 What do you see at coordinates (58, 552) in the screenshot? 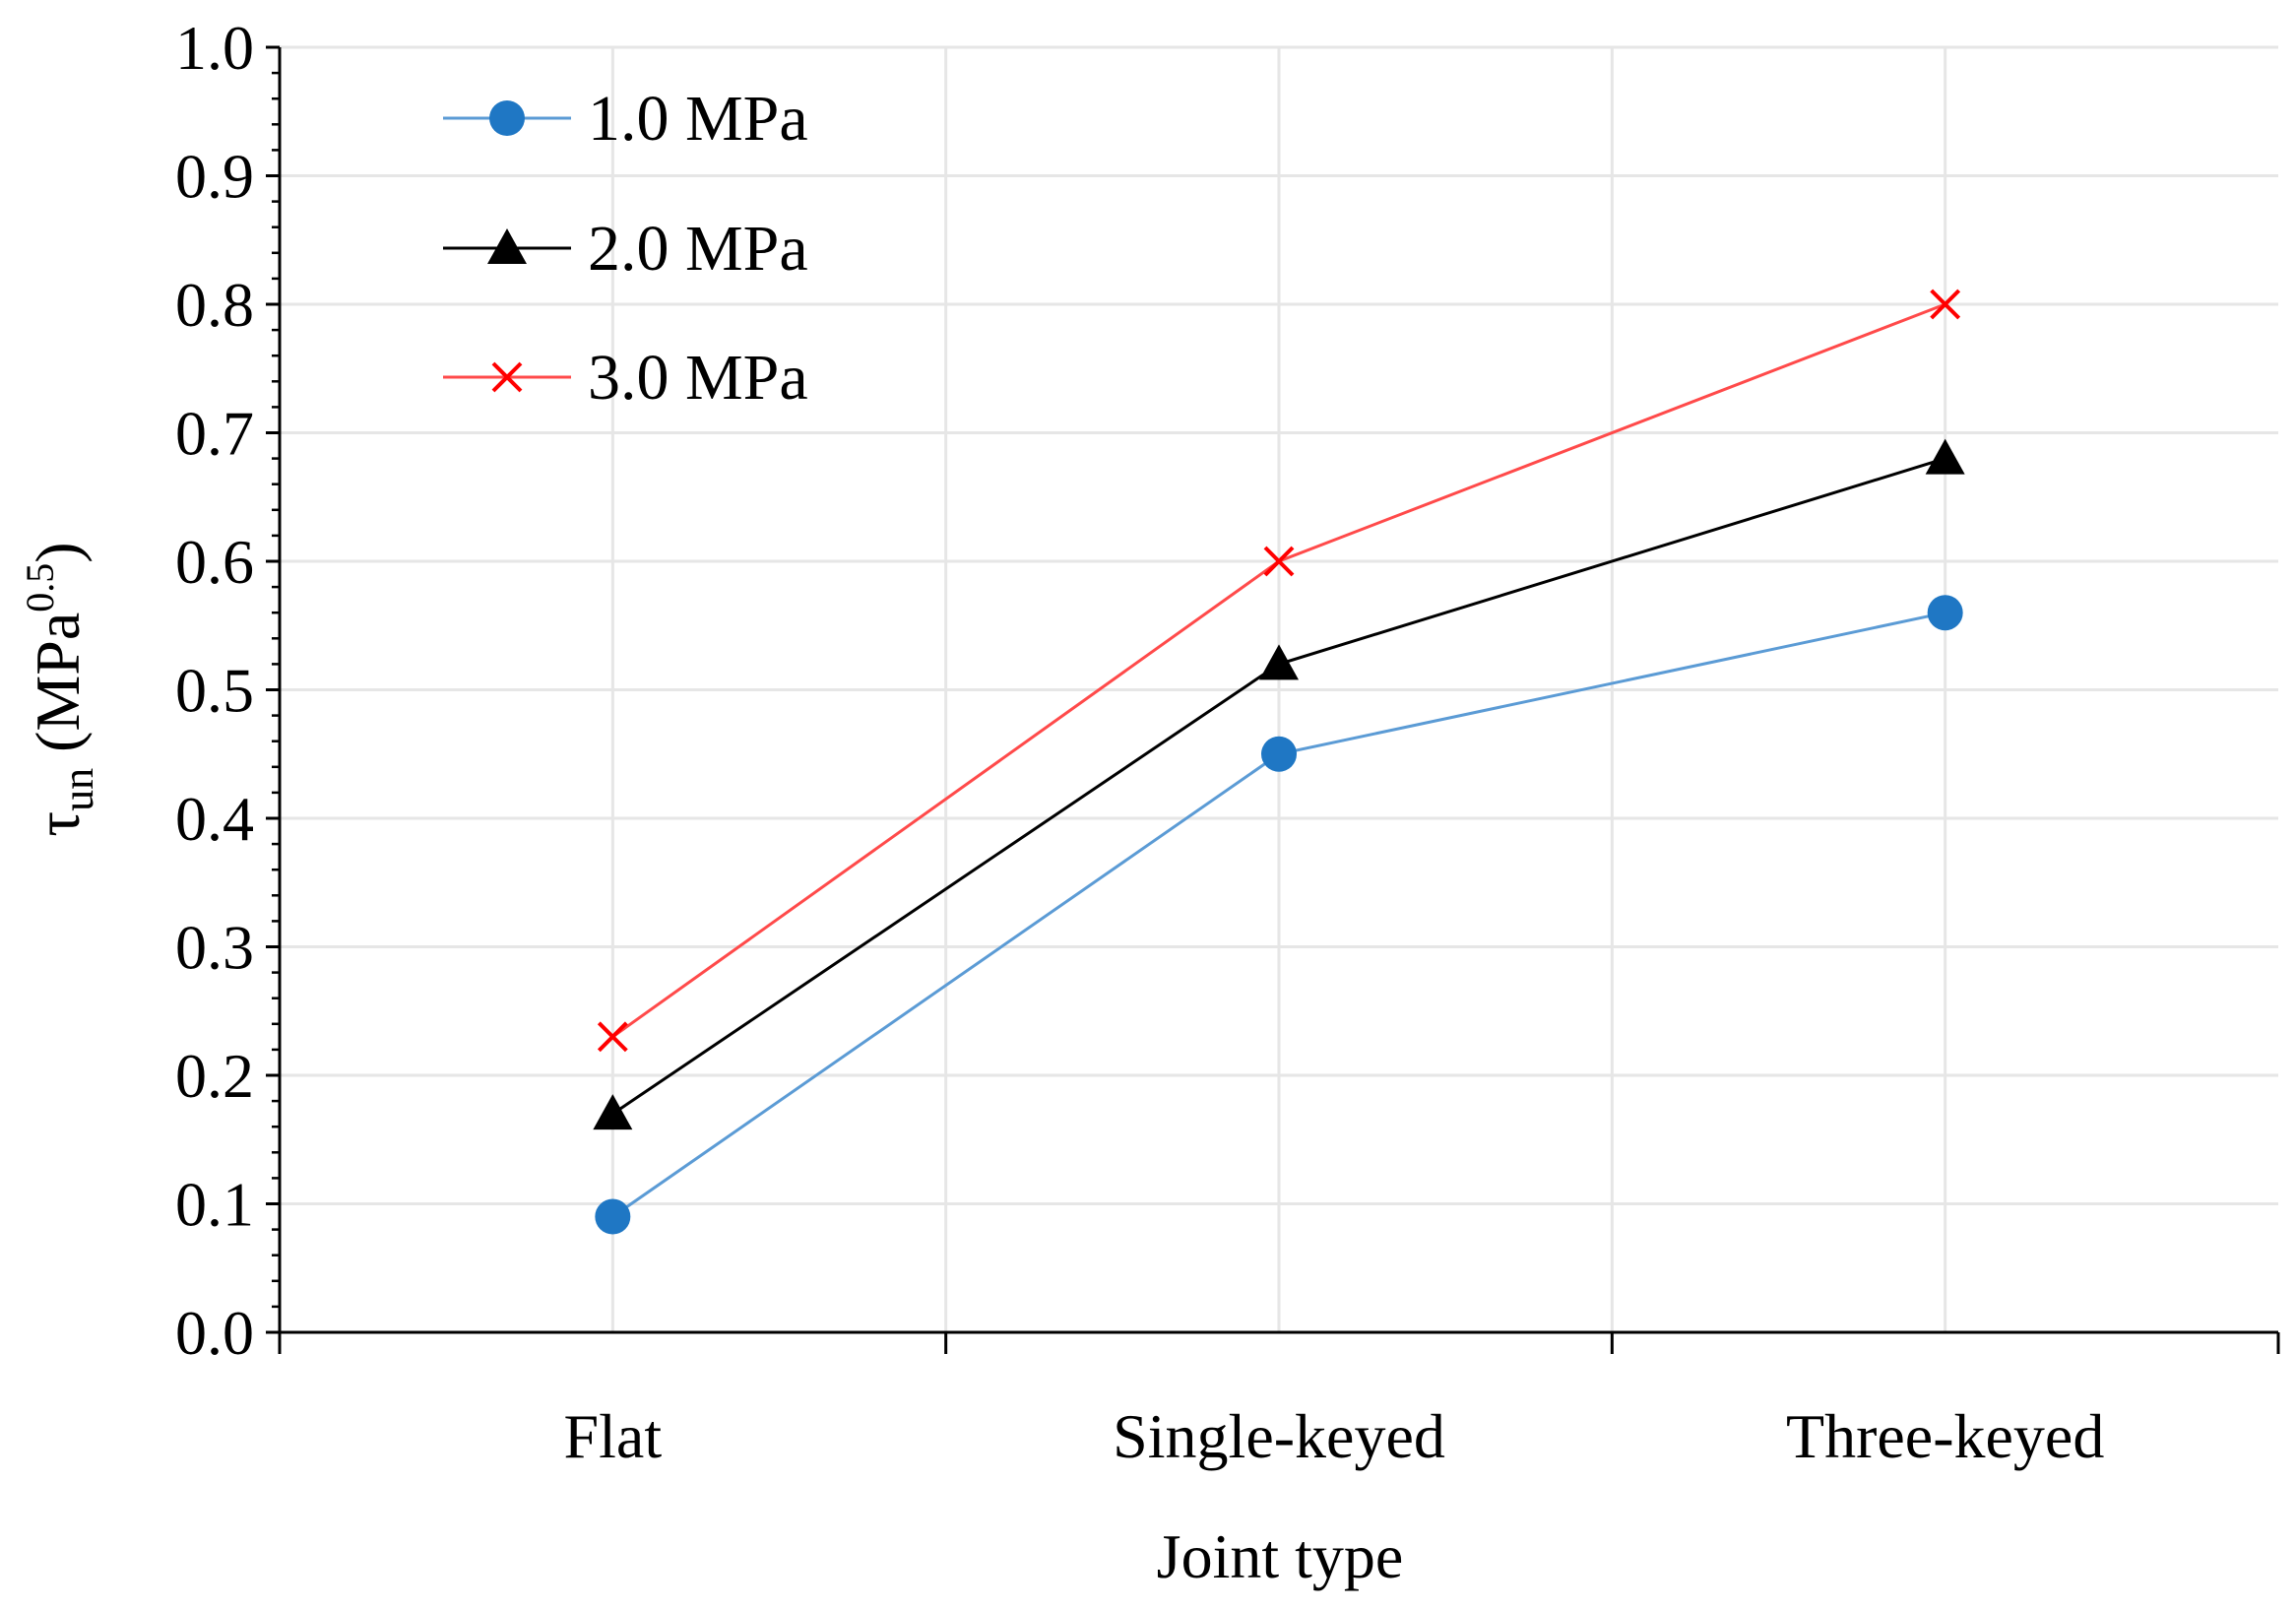
I see `y-axis-unit-close: )` at bounding box center [58, 552].